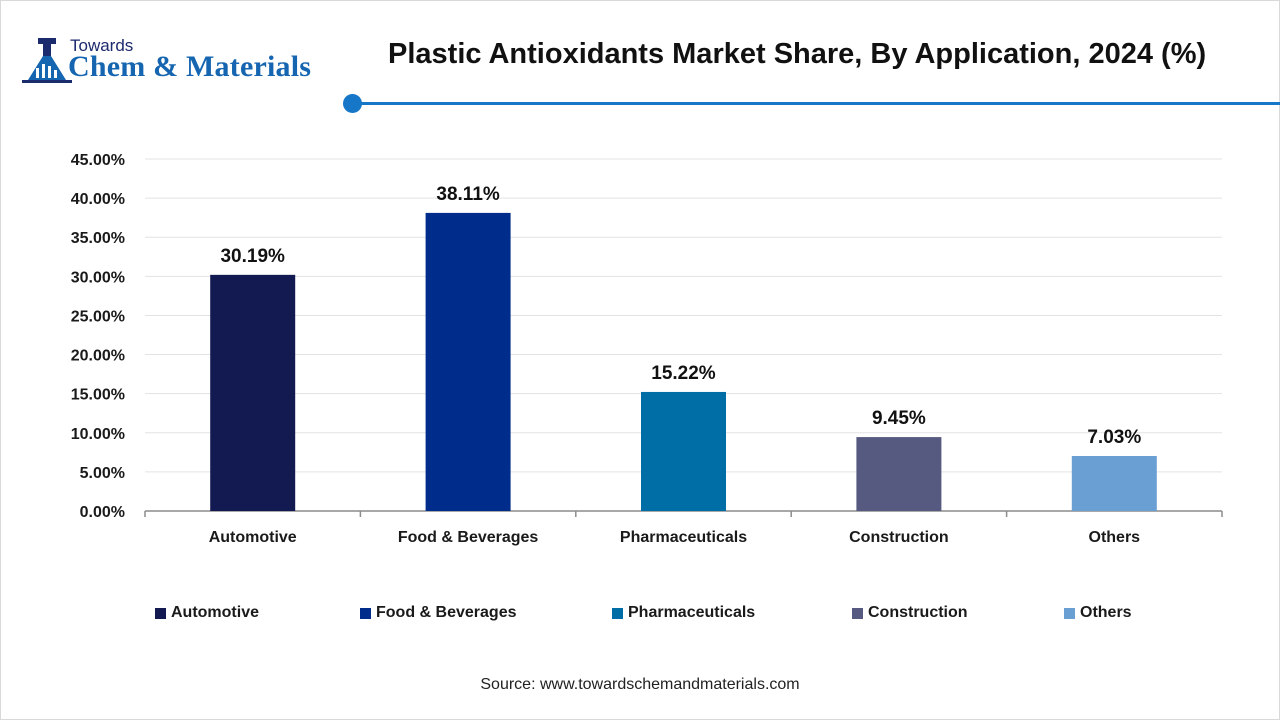 This screenshot has height=720, width=1280. I want to click on legend-item: Food & Beverages, so click(438, 613).